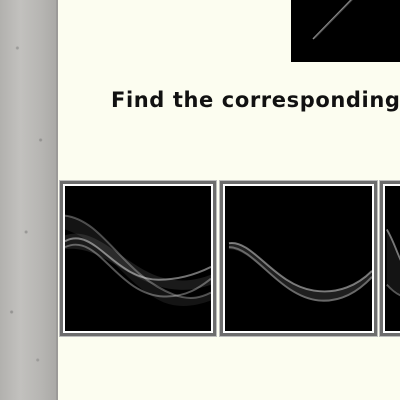  Describe the element at coordinates (29, 200) in the screenshot. I see `concrete-side-panel` at that location.